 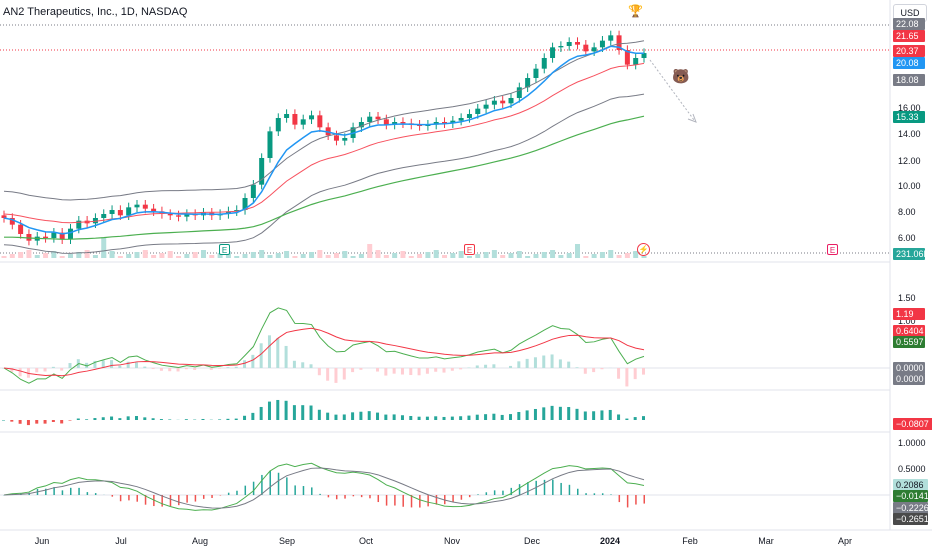 What do you see at coordinates (909, 117) in the screenshot?
I see `sma-tag: 15.33` at bounding box center [909, 117].